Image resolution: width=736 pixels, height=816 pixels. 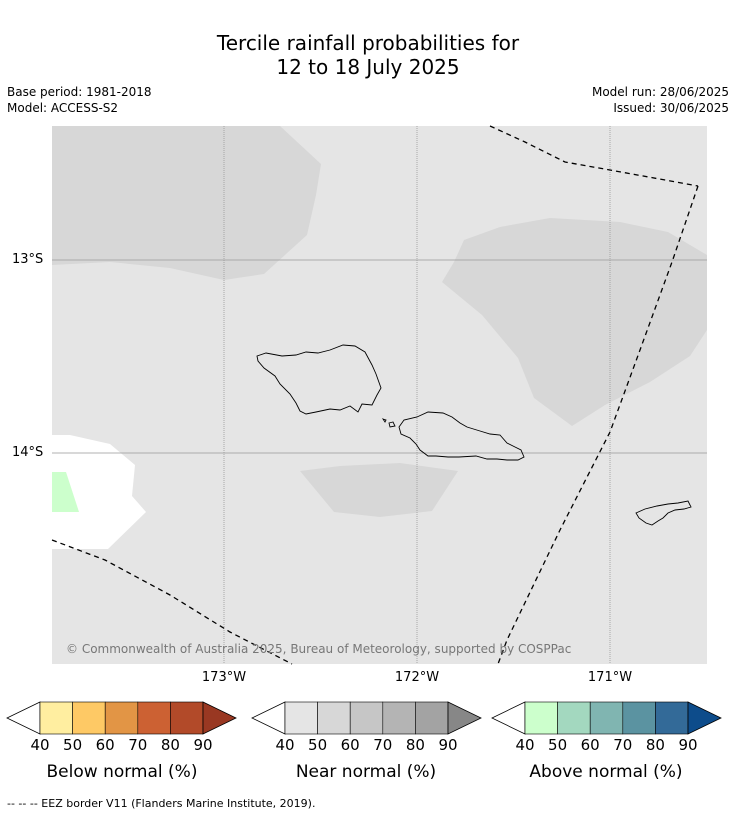 I want to click on near-normal-region-ne, so click(x=574, y=322).